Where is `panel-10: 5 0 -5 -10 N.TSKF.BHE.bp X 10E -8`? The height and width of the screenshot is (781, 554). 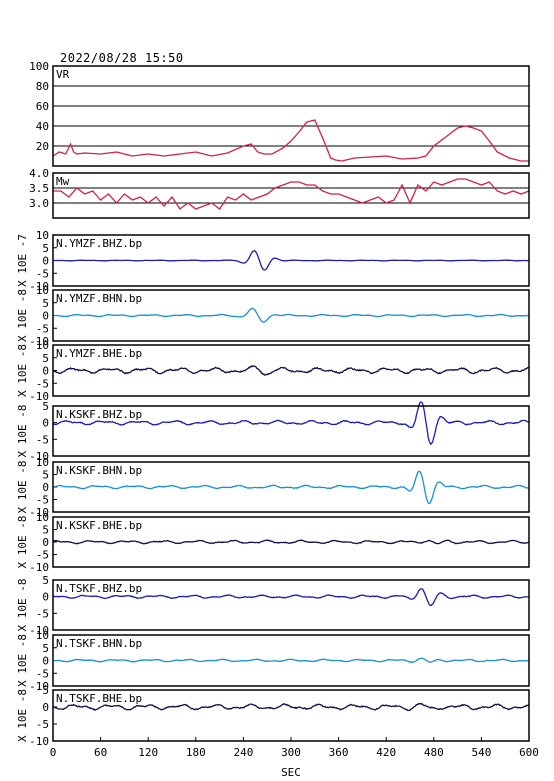
panel-10: 5 0 -5 -10 N.TSKF.BHE.bp X 10E -8 is located at coordinates (273, 716).